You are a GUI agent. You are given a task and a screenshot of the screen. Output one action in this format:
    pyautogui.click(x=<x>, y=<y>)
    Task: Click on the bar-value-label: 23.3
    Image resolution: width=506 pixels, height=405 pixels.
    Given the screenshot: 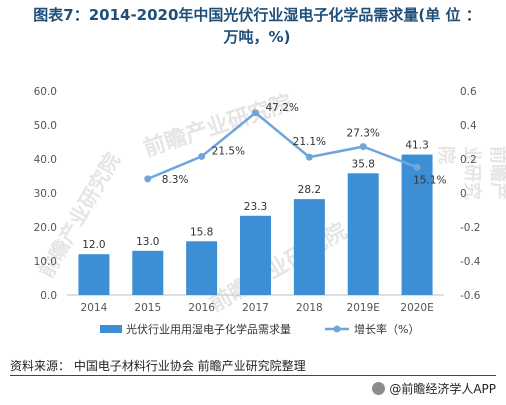 What is the action you would take?
    pyautogui.click(x=255, y=207)
    